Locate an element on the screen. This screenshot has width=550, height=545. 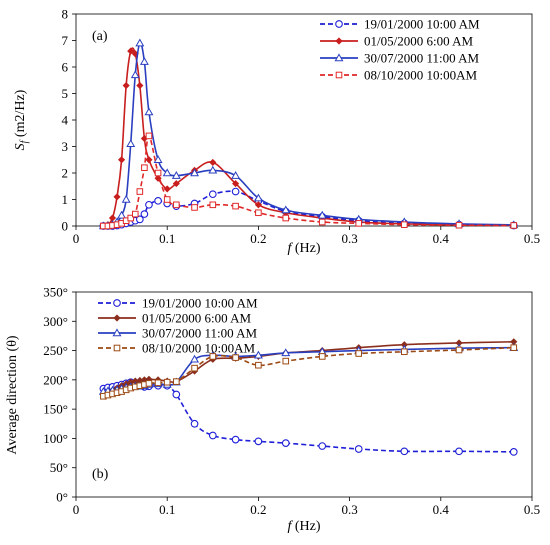
y-tick-label: 200° is located at coordinates (55, 379).